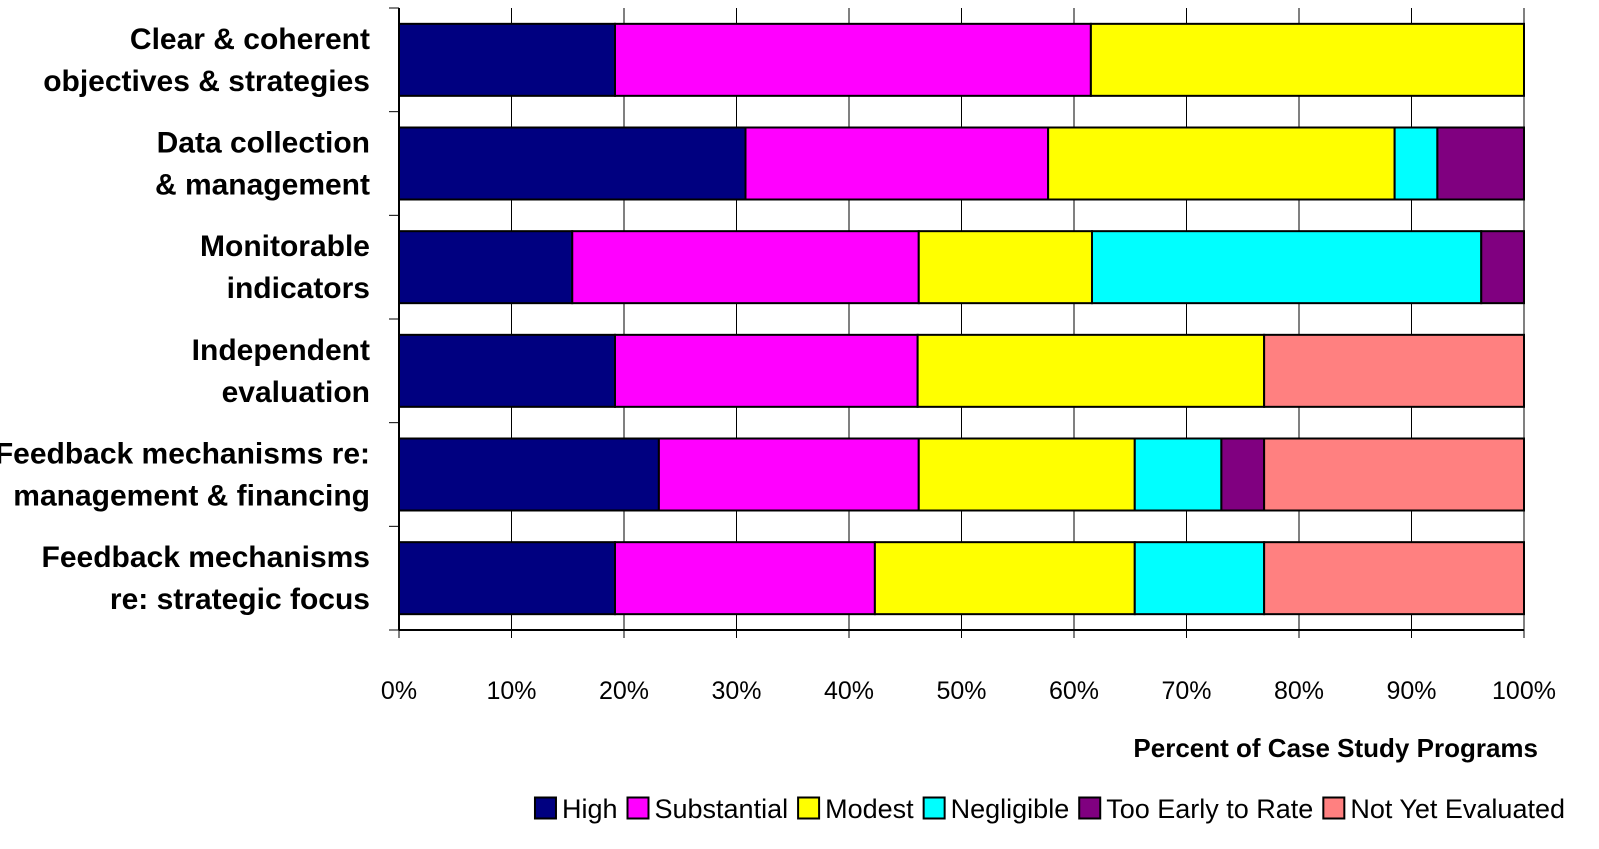 Image resolution: width=1599 pixels, height=849 pixels. What do you see at coordinates (240, 599) in the screenshot?
I see `category-label: re: strategic focus` at bounding box center [240, 599].